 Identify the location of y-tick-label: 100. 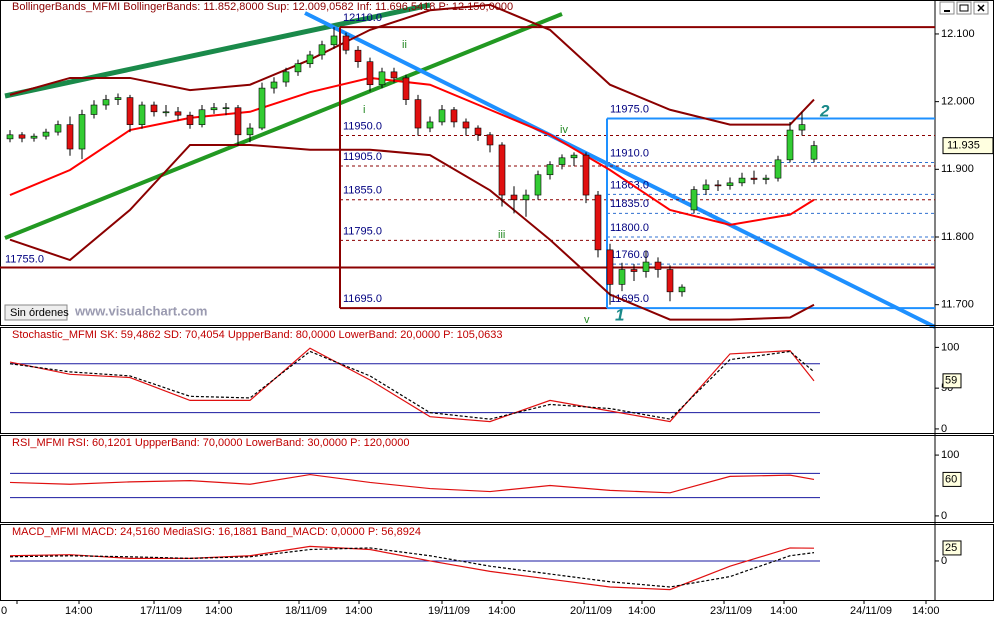
(950, 455).